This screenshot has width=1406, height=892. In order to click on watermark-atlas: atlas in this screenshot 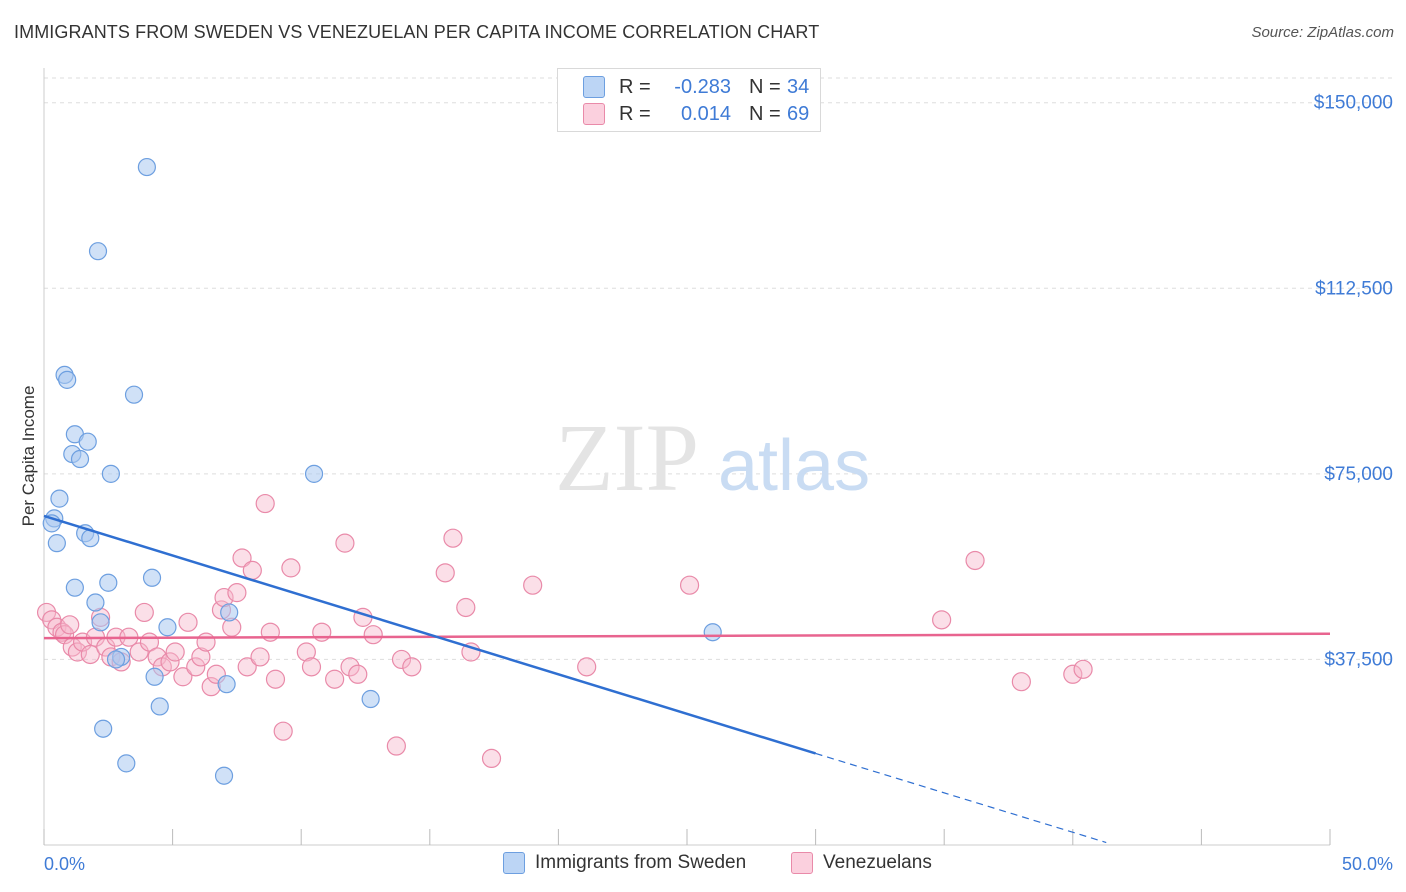, I will do `click(794, 466)`.